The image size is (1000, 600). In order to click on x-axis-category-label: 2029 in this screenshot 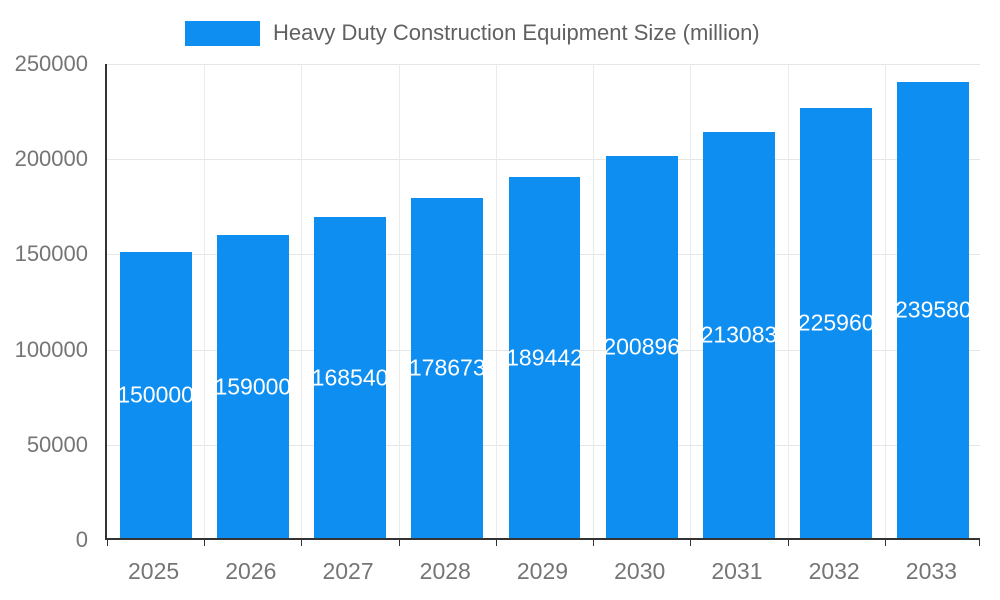, I will do `click(542, 571)`.